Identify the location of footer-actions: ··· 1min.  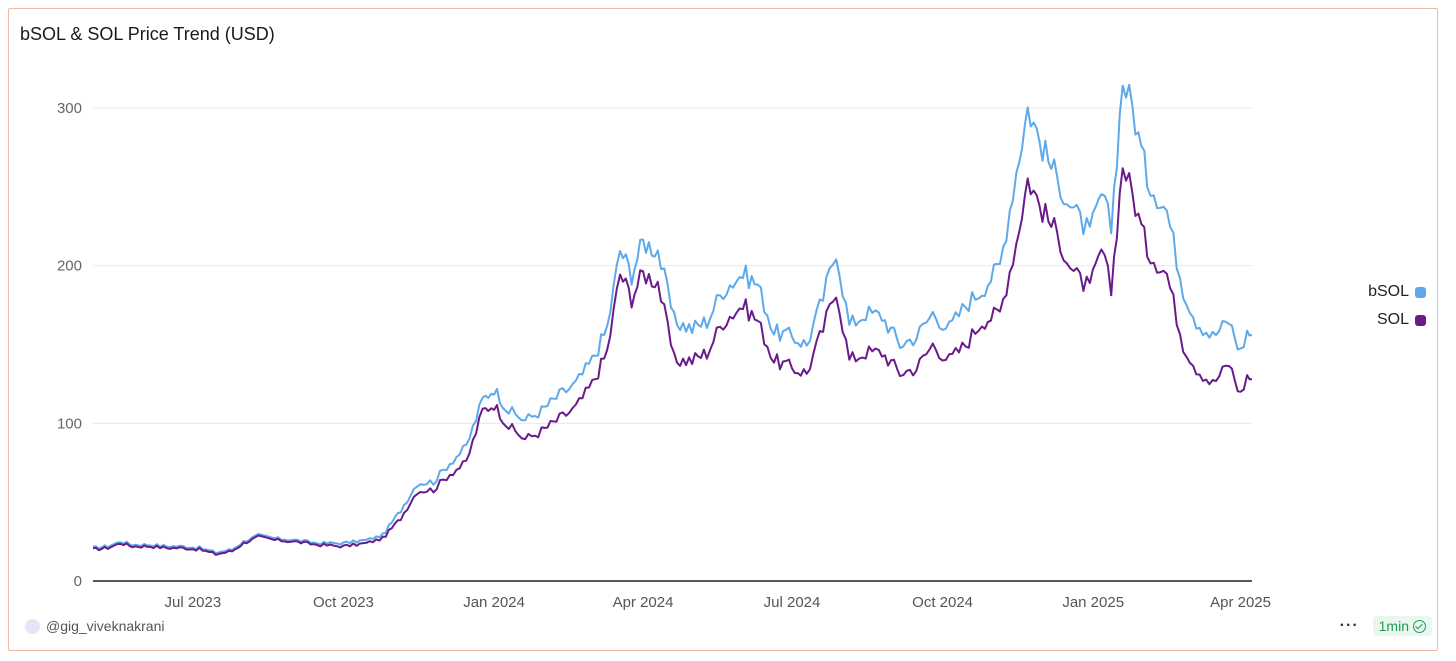
(1386, 626).